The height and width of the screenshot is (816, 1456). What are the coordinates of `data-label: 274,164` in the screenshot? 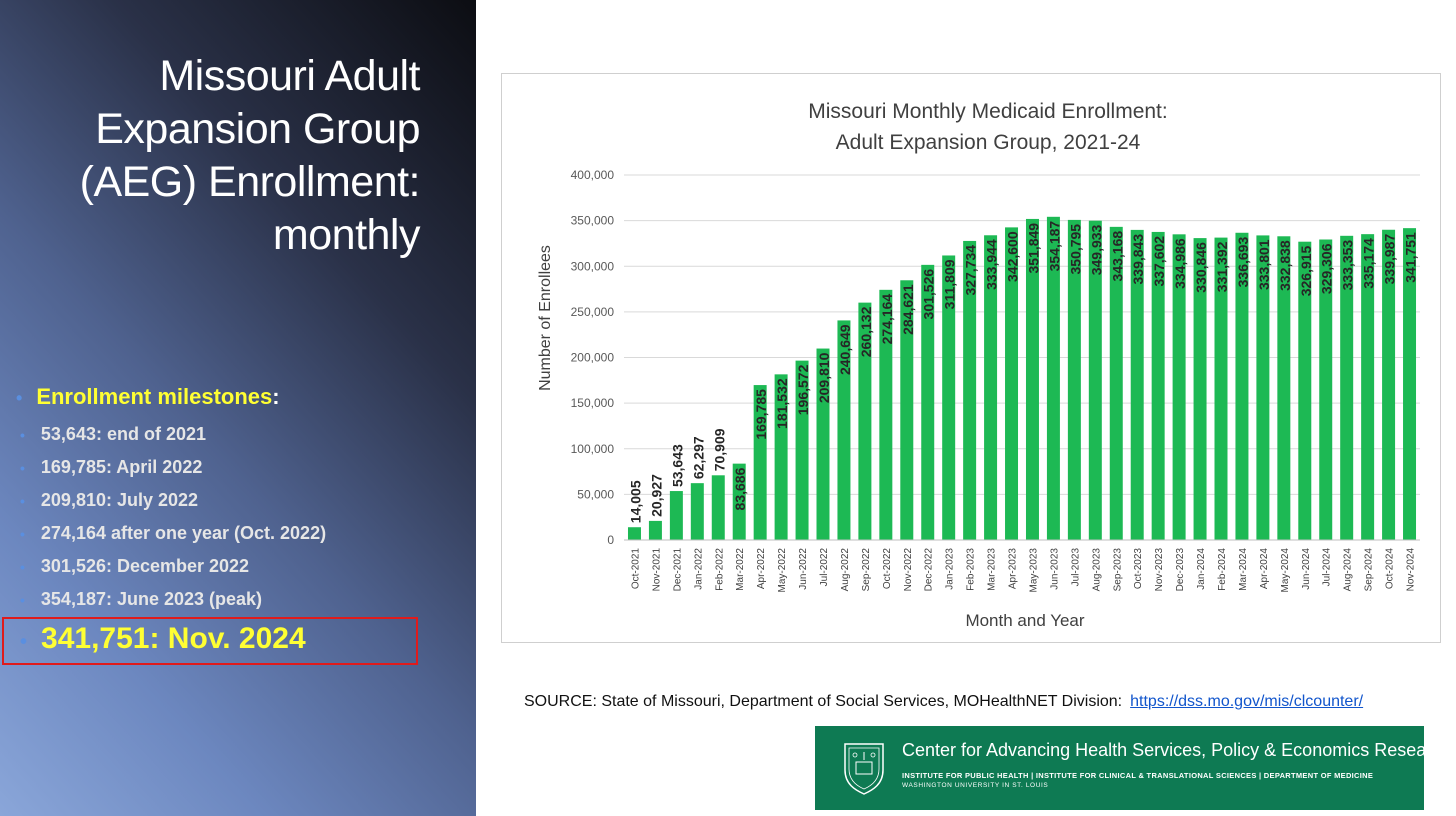 It's located at (887, 319).